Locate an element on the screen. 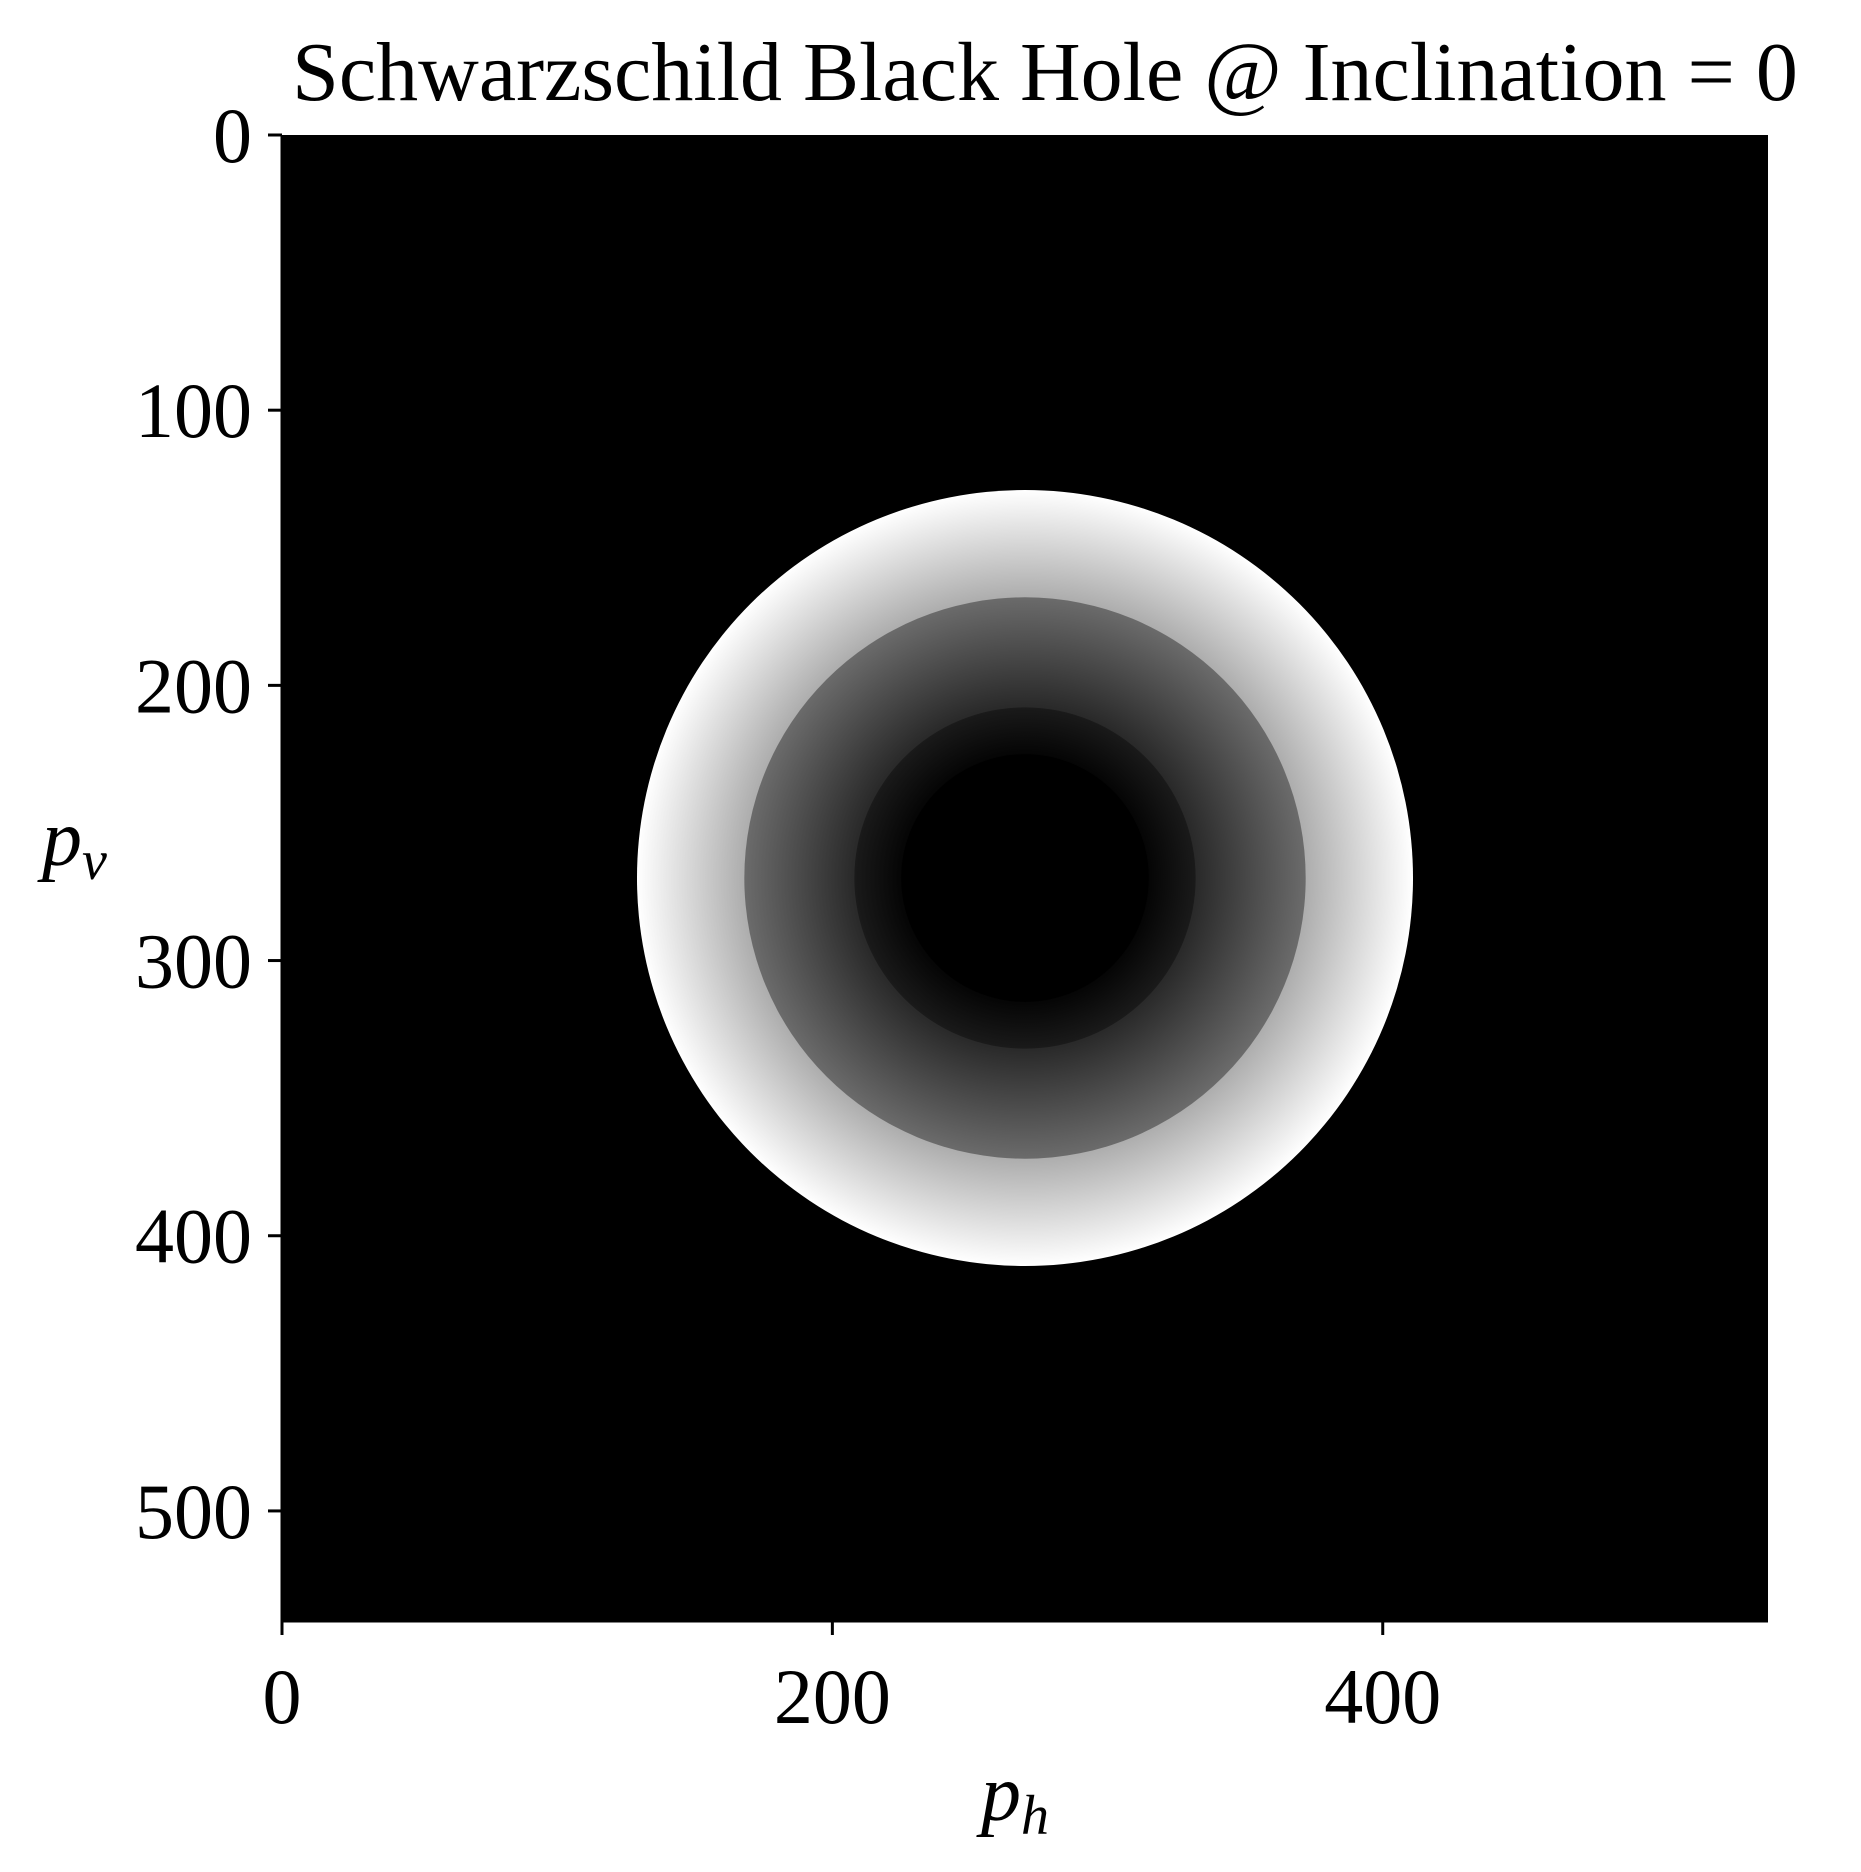 The image size is (1861, 1872). y-tick-label: 0 is located at coordinates (232, 135).